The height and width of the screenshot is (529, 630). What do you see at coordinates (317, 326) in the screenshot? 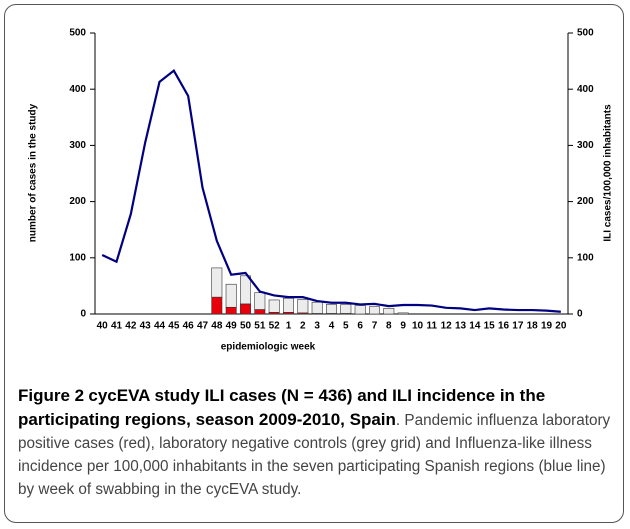
I see `x-tick-label: 3` at bounding box center [317, 326].